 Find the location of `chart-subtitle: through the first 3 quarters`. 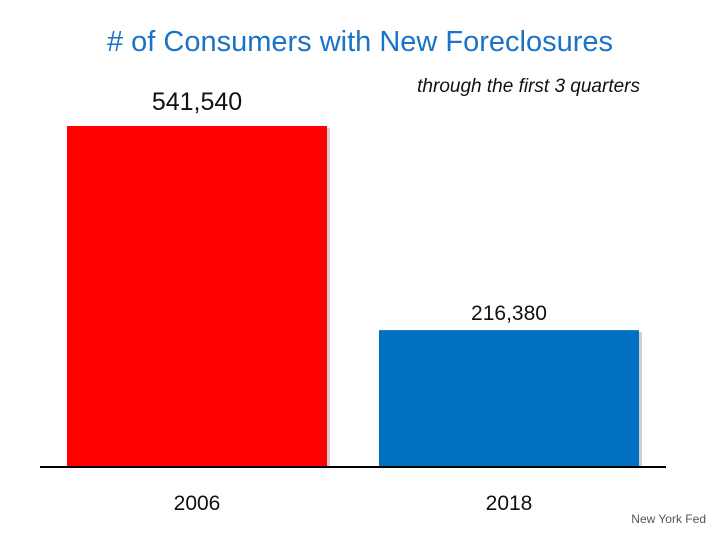

chart-subtitle: through the first 3 quarters is located at coordinates (528, 86).